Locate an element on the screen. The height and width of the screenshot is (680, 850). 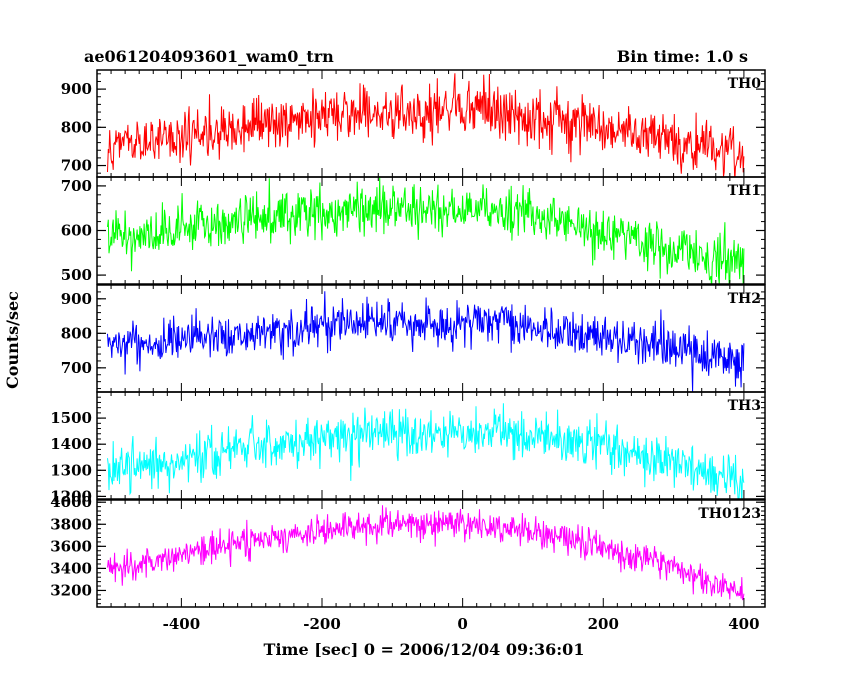
panel-th2: 700 800 900 TH2 is located at coordinates (413, 338).